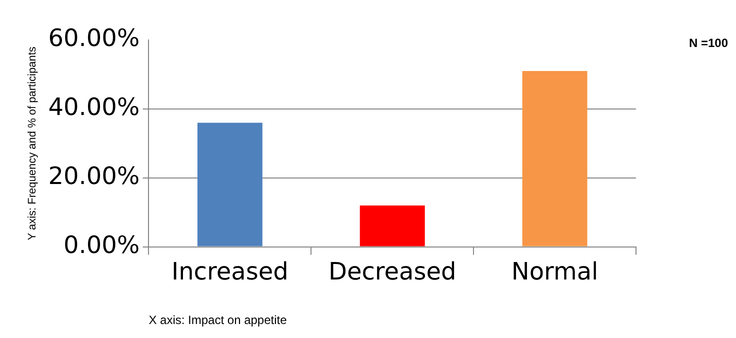  I want to click on text: N =100, so click(708, 43).